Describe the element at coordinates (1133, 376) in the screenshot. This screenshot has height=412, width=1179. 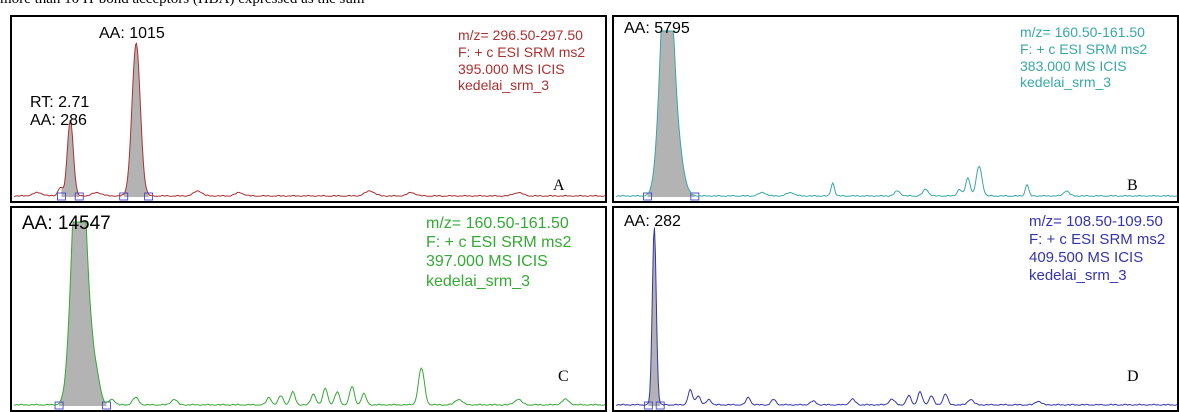
I see `panel-letter: D` at that location.